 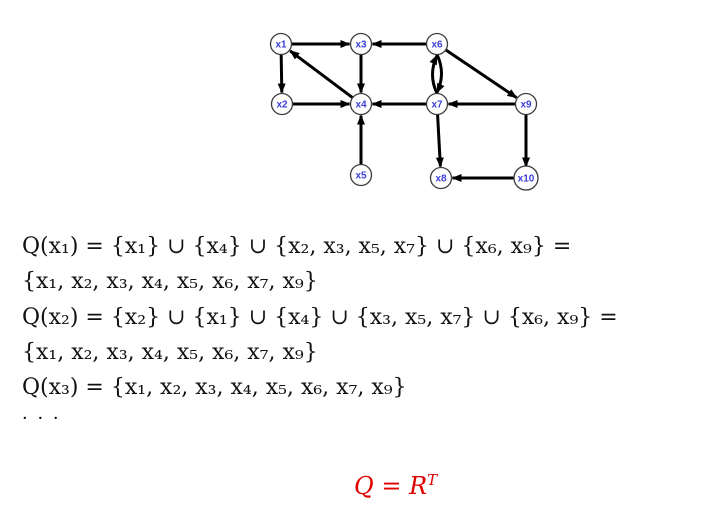 I want to click on edge-x6-to-x7, so click(x=440, y=73).